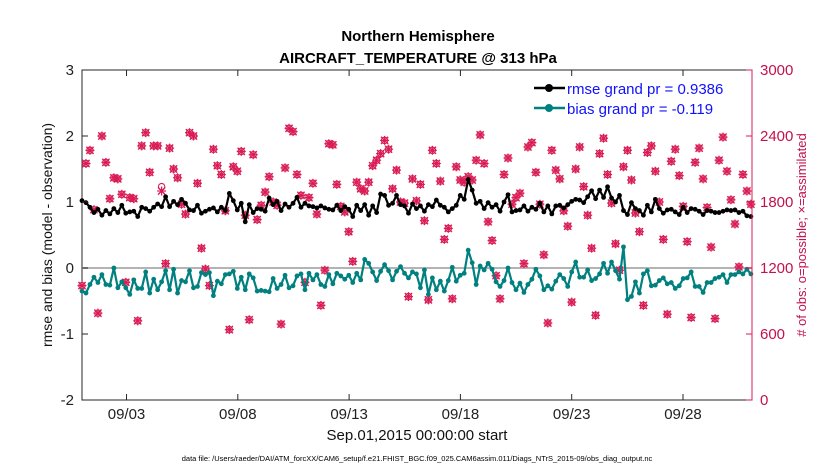 This screenshot has height=470, width=830. Describe the element at coordinates (645, 89) in the screenshot. I see `legend-rmse-label: rmse grand pr = 0.9386` at that location.